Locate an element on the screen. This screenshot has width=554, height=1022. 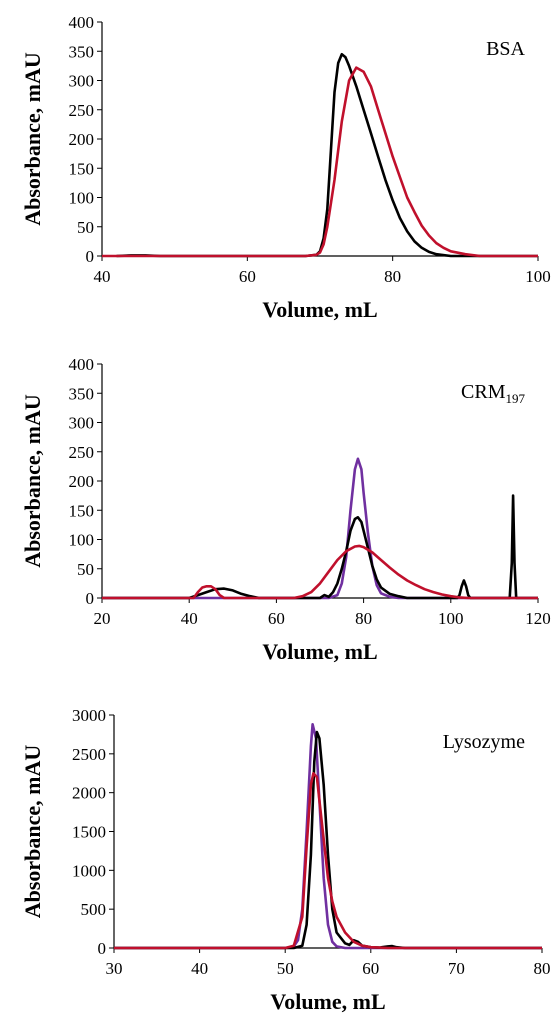
y-tick-label: 1500 is located at coordinates (89, 832).